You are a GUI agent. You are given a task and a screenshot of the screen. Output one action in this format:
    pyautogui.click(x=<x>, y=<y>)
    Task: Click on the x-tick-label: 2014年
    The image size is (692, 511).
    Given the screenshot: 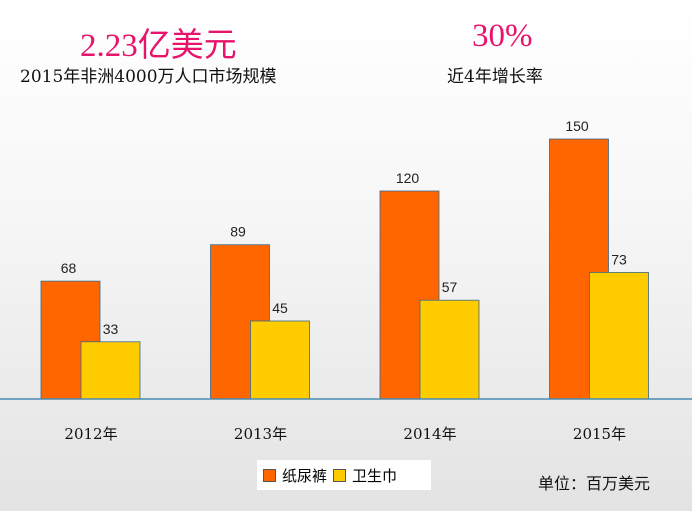 What is the action you would take?
    pyautogui.click(x=429, y=434)
    